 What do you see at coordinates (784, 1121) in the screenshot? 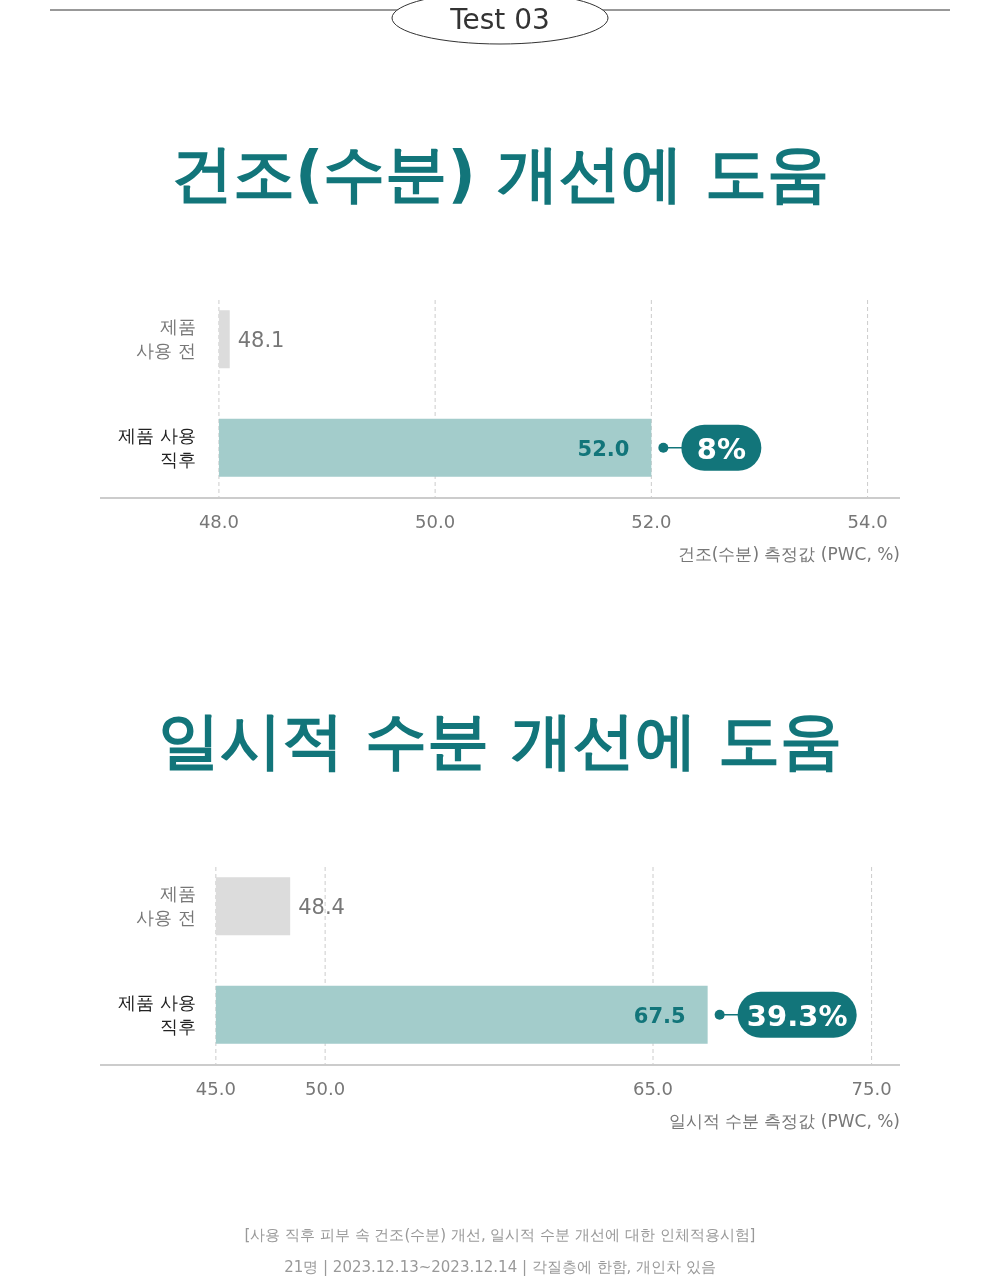
I see `x-axis-title: 일시적 수분 측정값 (PWC, %)` at bounding box center [784, 1121].